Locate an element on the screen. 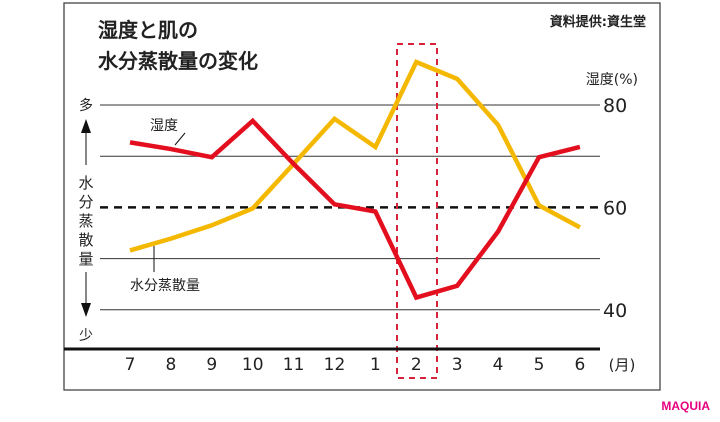  x-tick-label: 2 is located at coordinates (416, 365).